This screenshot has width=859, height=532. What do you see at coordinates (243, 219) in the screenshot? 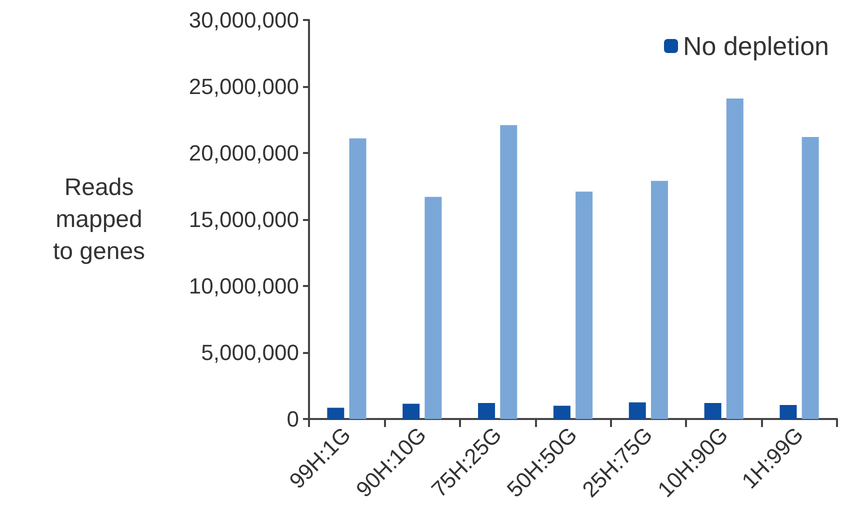
I see `y-tick-label: 15,000,000` at bounding box center [243, 219].